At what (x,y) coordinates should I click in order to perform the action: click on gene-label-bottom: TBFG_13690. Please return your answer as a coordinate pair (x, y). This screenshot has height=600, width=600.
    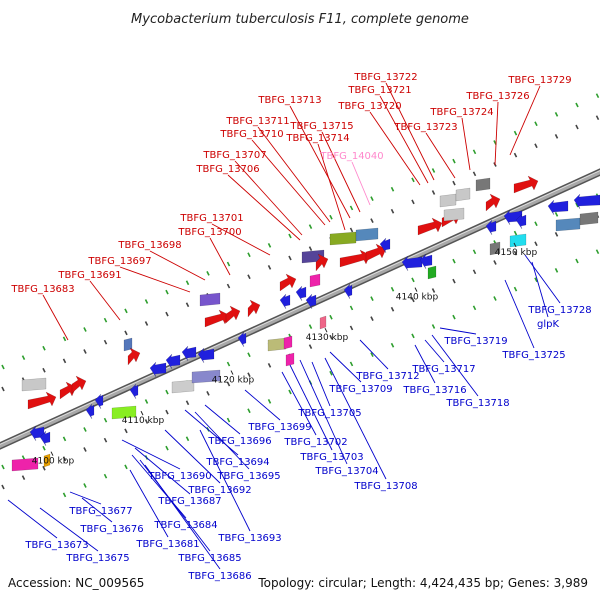
    Looking at the image, I should click on (179, 476).